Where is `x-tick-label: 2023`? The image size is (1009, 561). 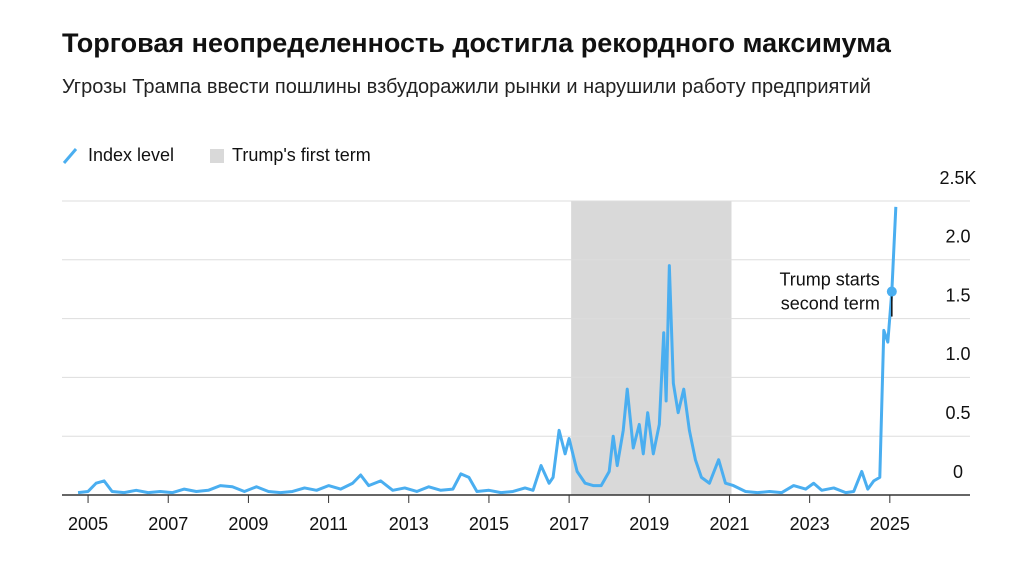 x-tick-label: 2023 is located at coordinates (810, 524).